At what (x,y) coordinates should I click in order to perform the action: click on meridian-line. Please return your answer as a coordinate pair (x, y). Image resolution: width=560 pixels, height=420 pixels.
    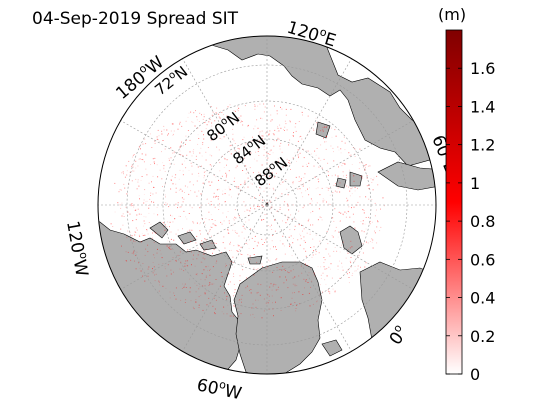
    Looking at the image, I should click on (225, 132).